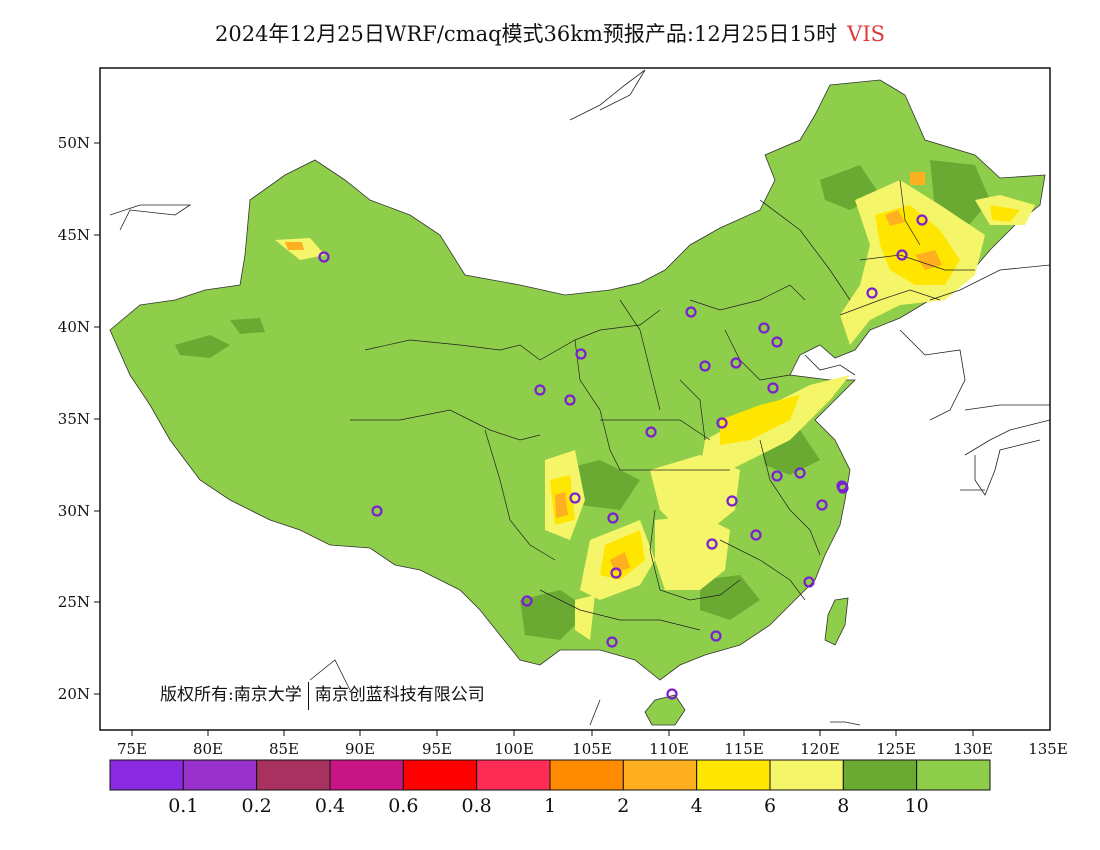 The width and height of the screenshot is (1100, 850). I want to click on colorbar-tick-label: 0.8, so click(477, 806).